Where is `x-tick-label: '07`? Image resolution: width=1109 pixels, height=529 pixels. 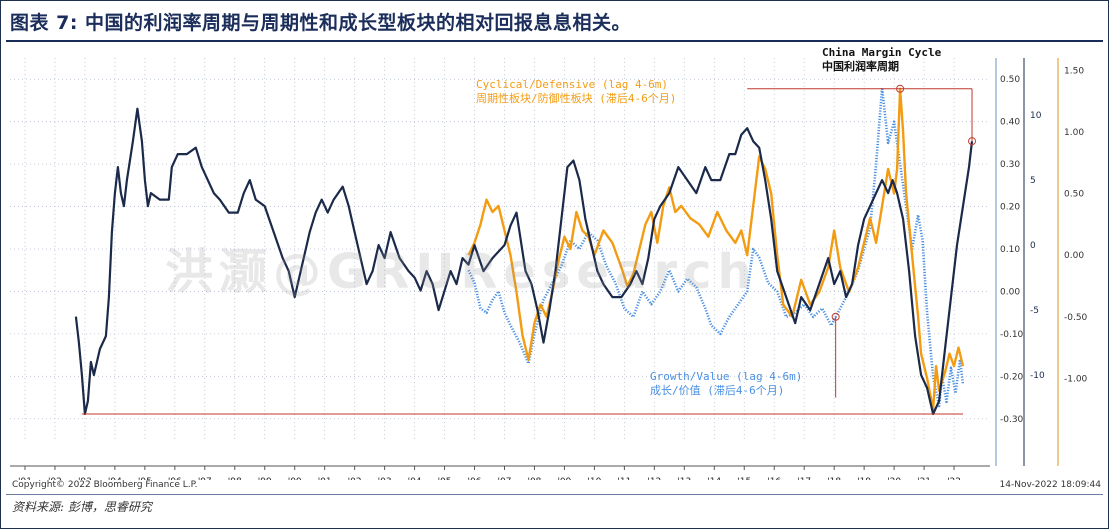 x-tick-label: '07 is located at coordinates (505, 478).